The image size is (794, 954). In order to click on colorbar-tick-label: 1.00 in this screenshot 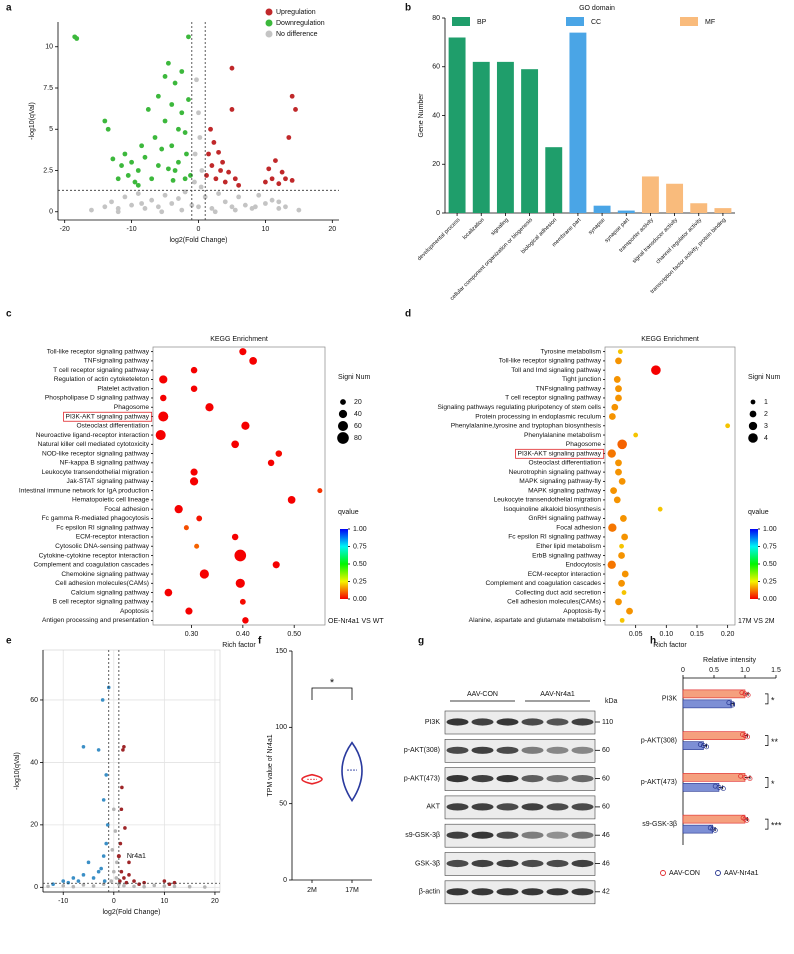, I will do `click(360, 529)`.